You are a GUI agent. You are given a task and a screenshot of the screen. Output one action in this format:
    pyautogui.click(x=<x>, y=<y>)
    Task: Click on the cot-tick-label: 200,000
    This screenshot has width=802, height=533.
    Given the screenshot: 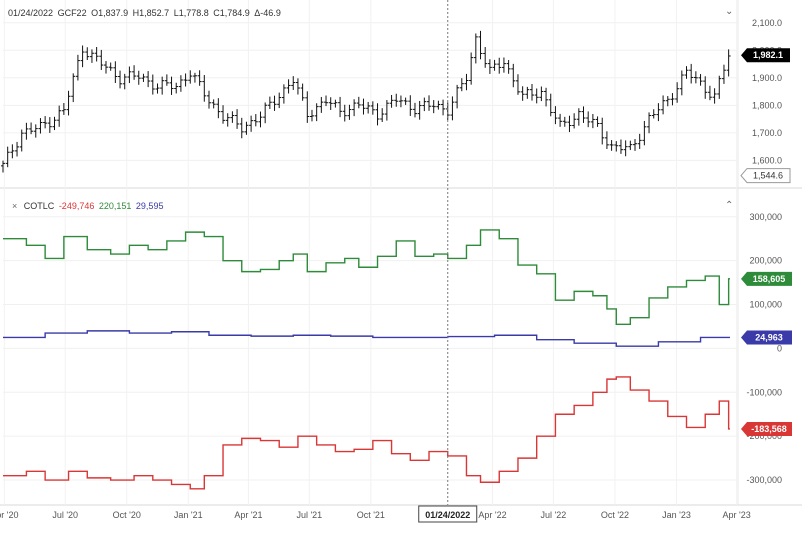 What is the action you would take?
    pyautogui.click(x=765, y=261)
    